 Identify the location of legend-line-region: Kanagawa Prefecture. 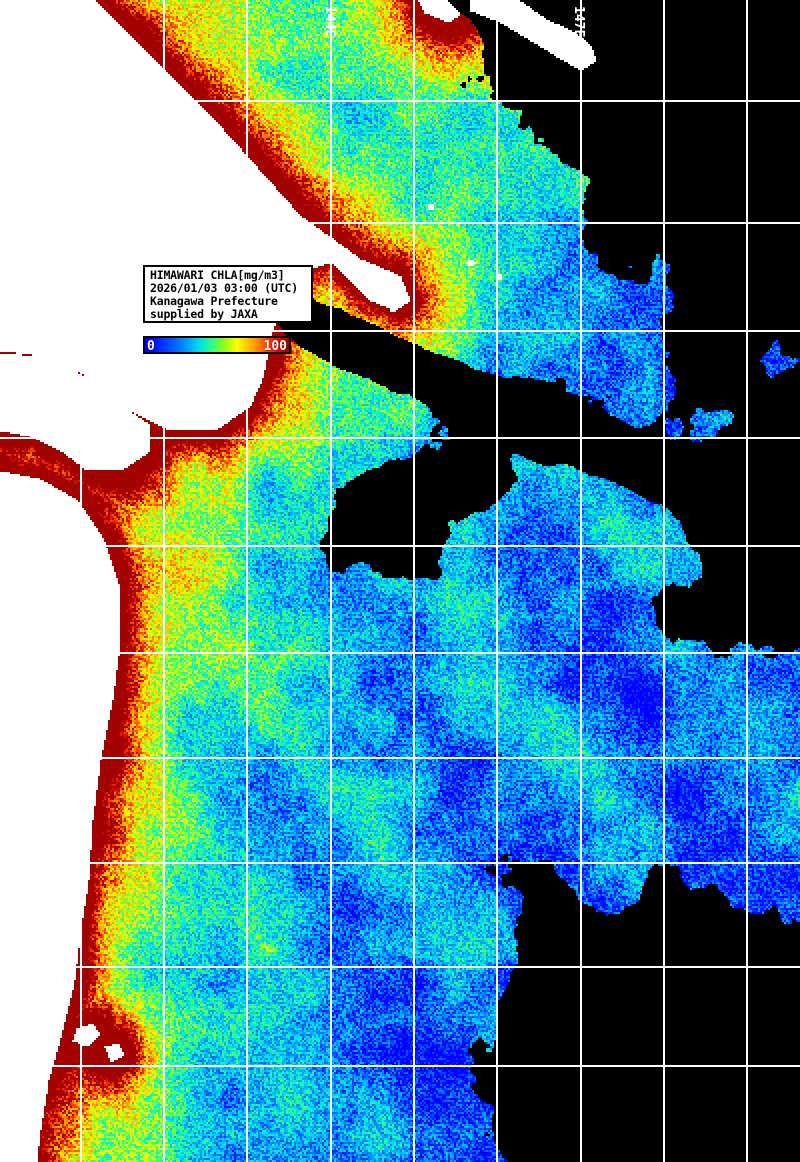
(214, 301).